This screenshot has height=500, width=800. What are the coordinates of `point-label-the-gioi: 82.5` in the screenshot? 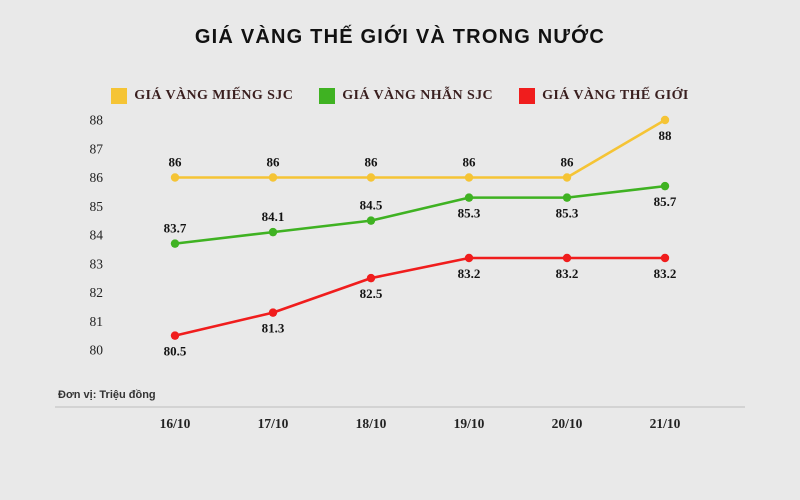 It's located at (371, 293).